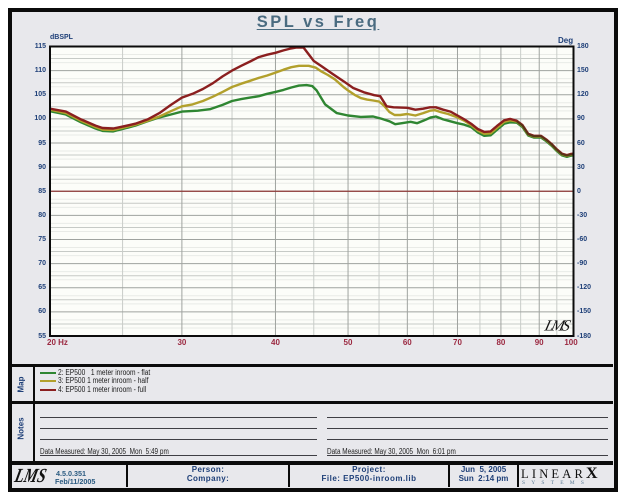 The image size is (624, 499). I want to click on svg-text: LMS, so click(557, 326).